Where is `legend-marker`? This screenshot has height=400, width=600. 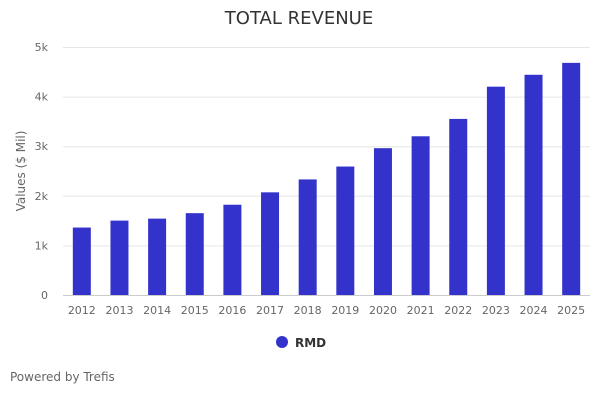 legend-marker is located at coordinates (282, 342).